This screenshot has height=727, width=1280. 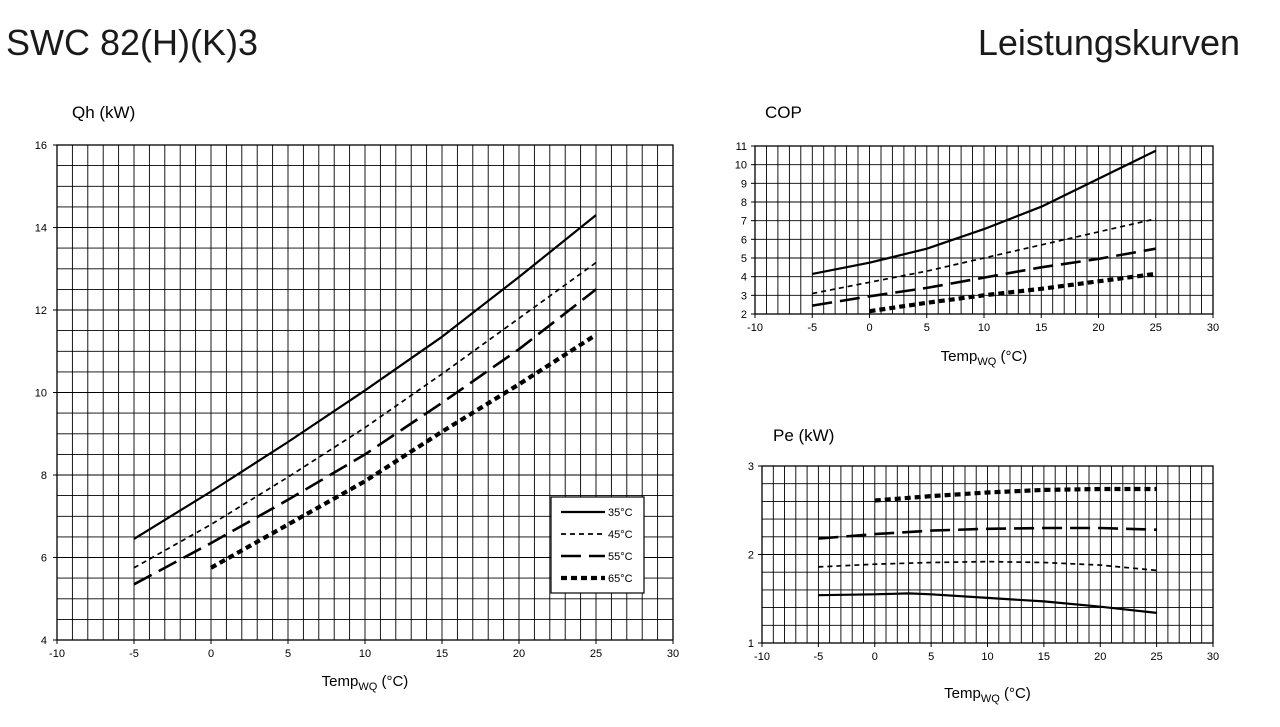 What do you see at coordinates (751, 644) in the screenshot?
I see `y-tick-label: 1` at bounding box center [751, 644].